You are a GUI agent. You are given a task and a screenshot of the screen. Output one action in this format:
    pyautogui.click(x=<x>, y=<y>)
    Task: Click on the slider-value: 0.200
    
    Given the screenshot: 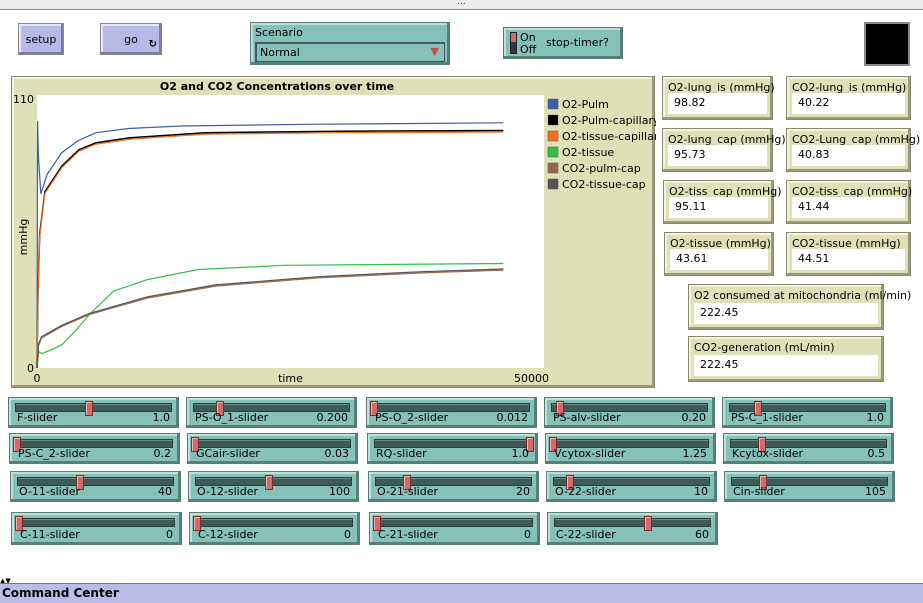 What is the action you would take?
    pyautogui.click(x=332, y=417)
    